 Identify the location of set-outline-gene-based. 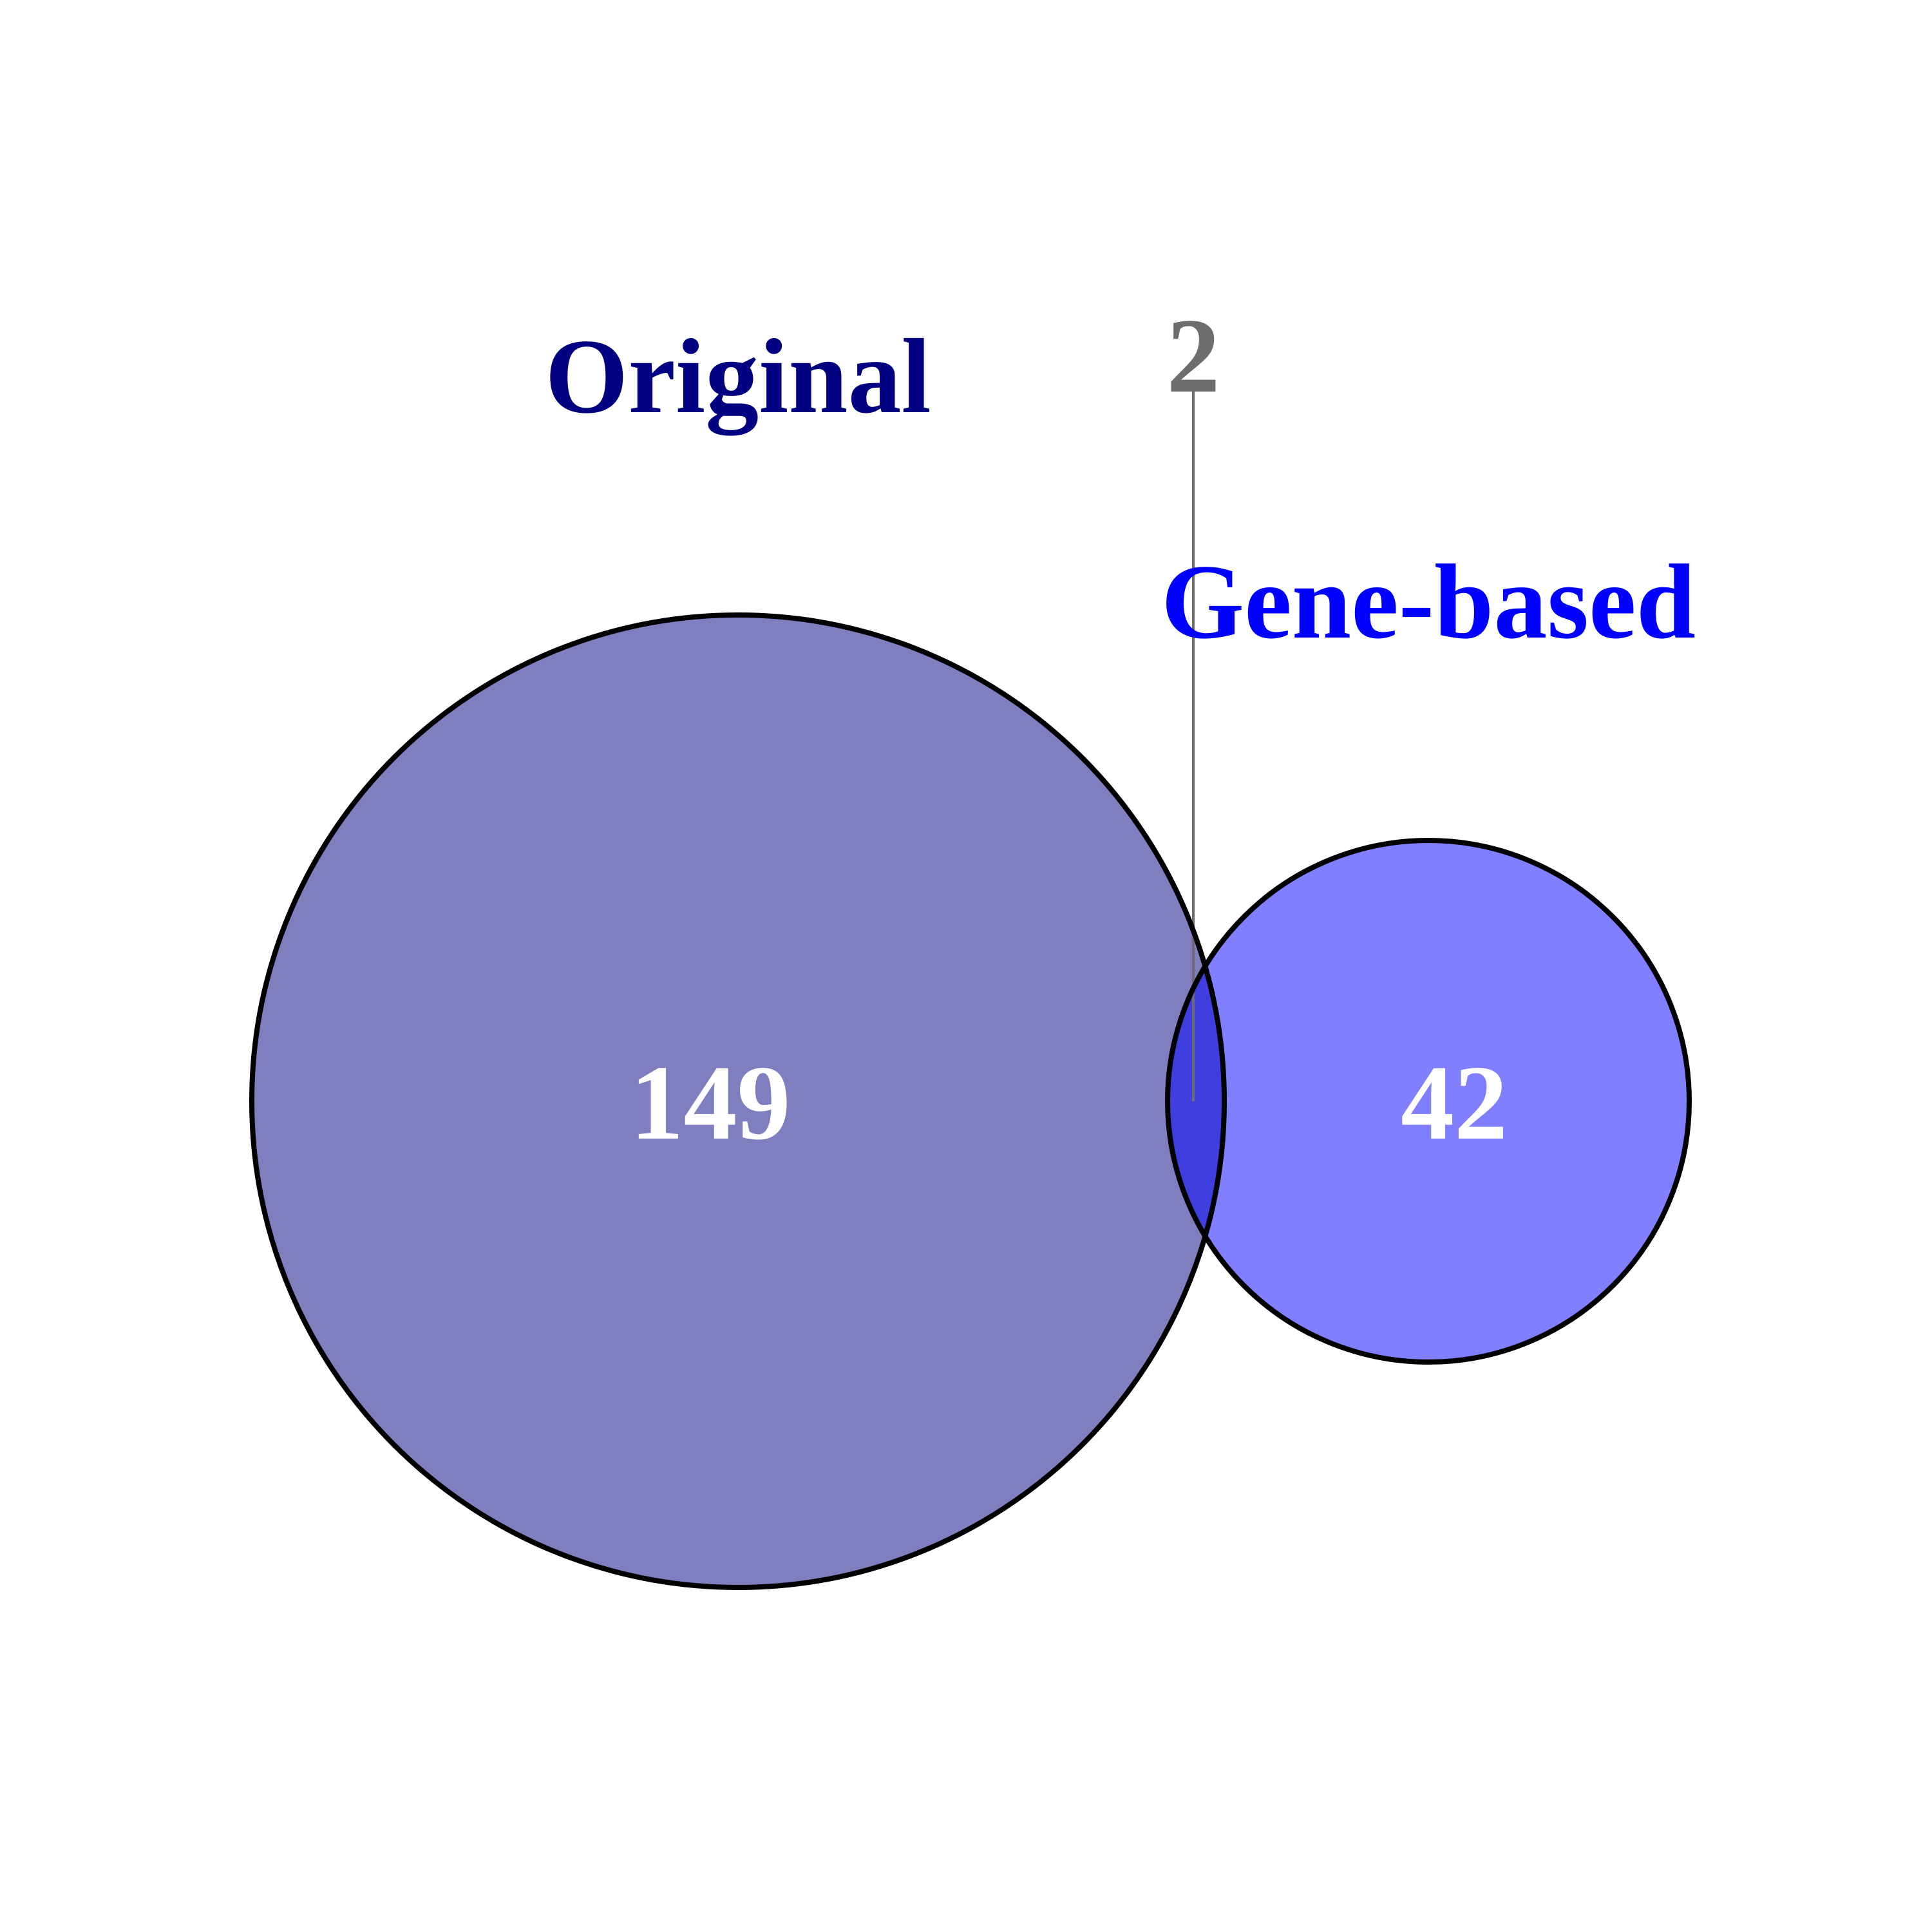
(1428, 1101).